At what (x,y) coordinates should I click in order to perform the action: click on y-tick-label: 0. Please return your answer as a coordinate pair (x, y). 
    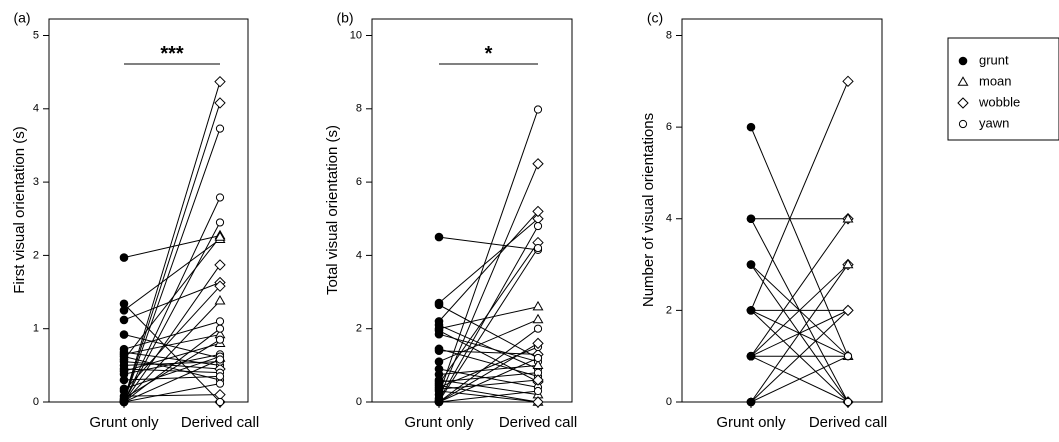
    Looking at the image, I should click on (36, 402).